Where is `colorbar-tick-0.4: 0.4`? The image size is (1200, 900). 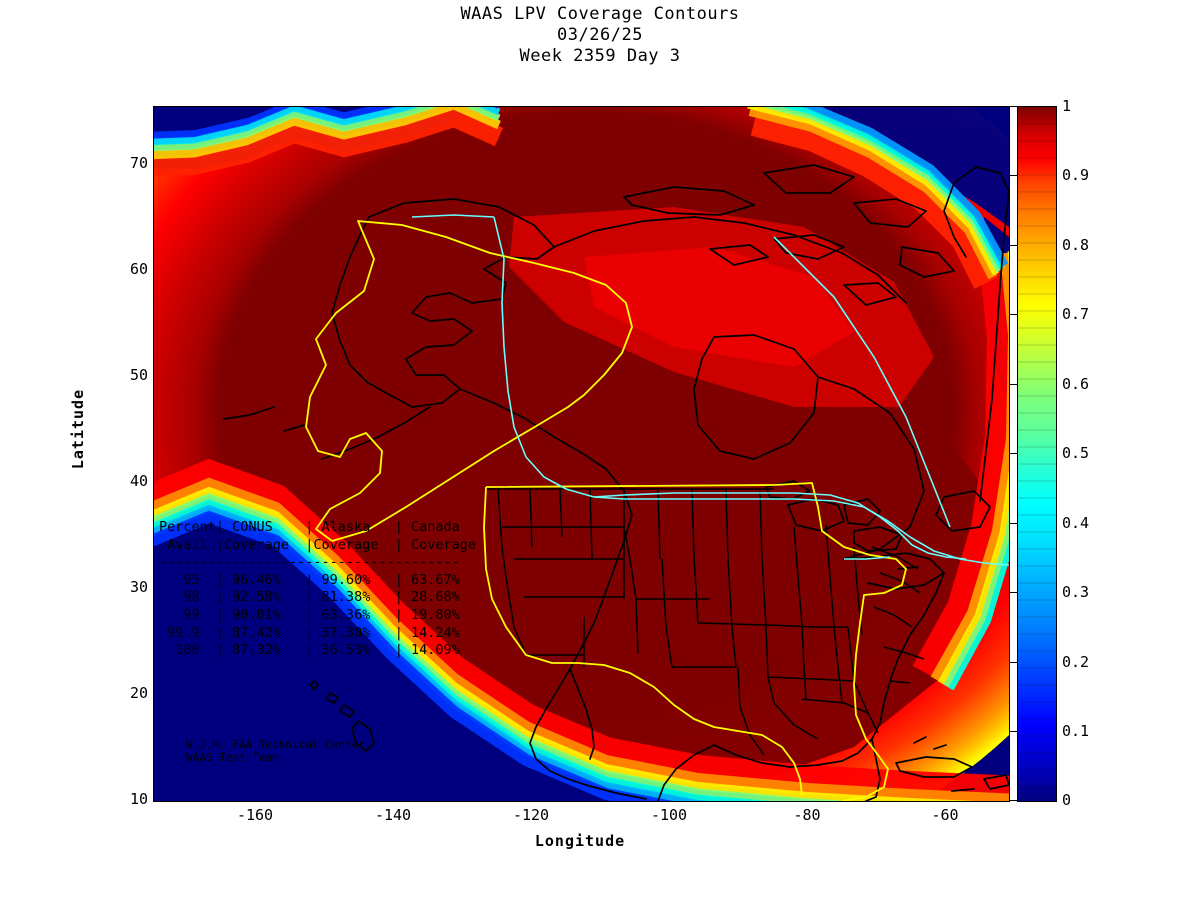 colorbar-tick-0.4: 0.4 is located at coordinates (1076, 523).